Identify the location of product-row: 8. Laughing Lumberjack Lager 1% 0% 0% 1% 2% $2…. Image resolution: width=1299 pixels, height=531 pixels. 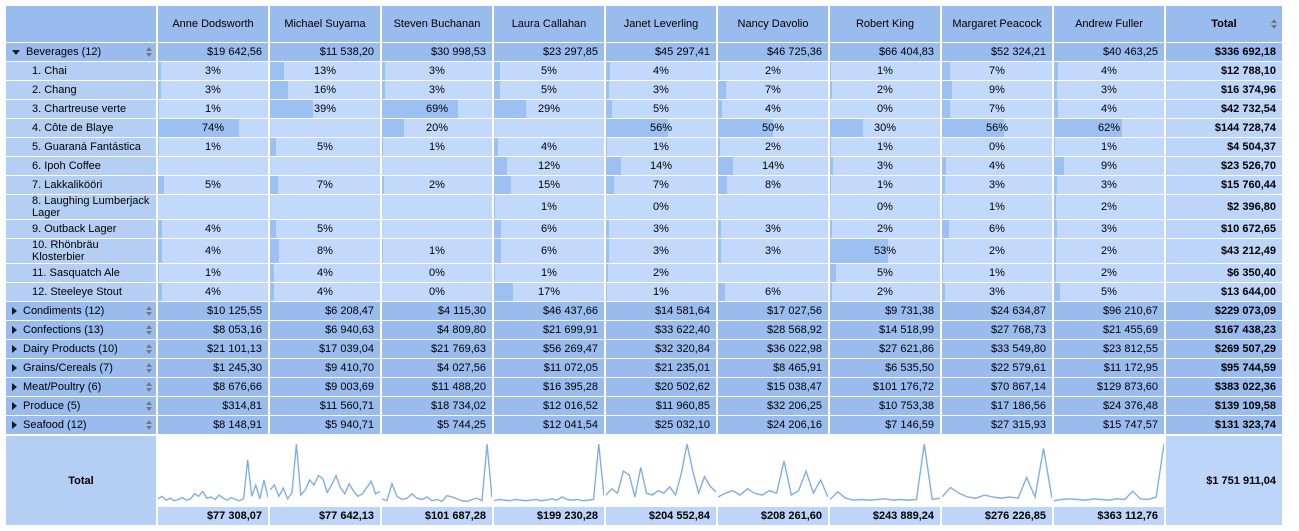
(644, 207).